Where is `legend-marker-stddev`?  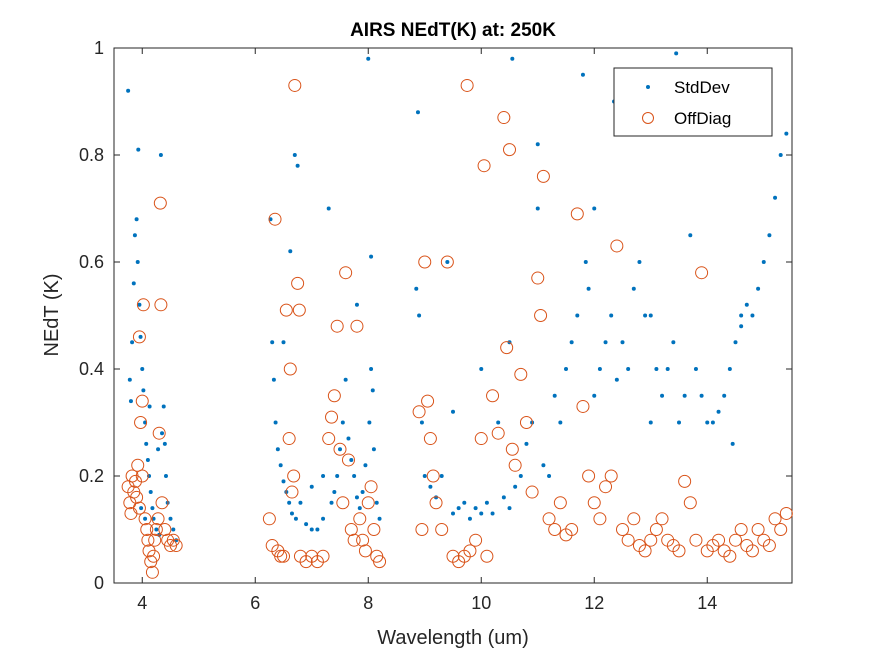
legend-marker-stddev is located at coordinates (648, 87).